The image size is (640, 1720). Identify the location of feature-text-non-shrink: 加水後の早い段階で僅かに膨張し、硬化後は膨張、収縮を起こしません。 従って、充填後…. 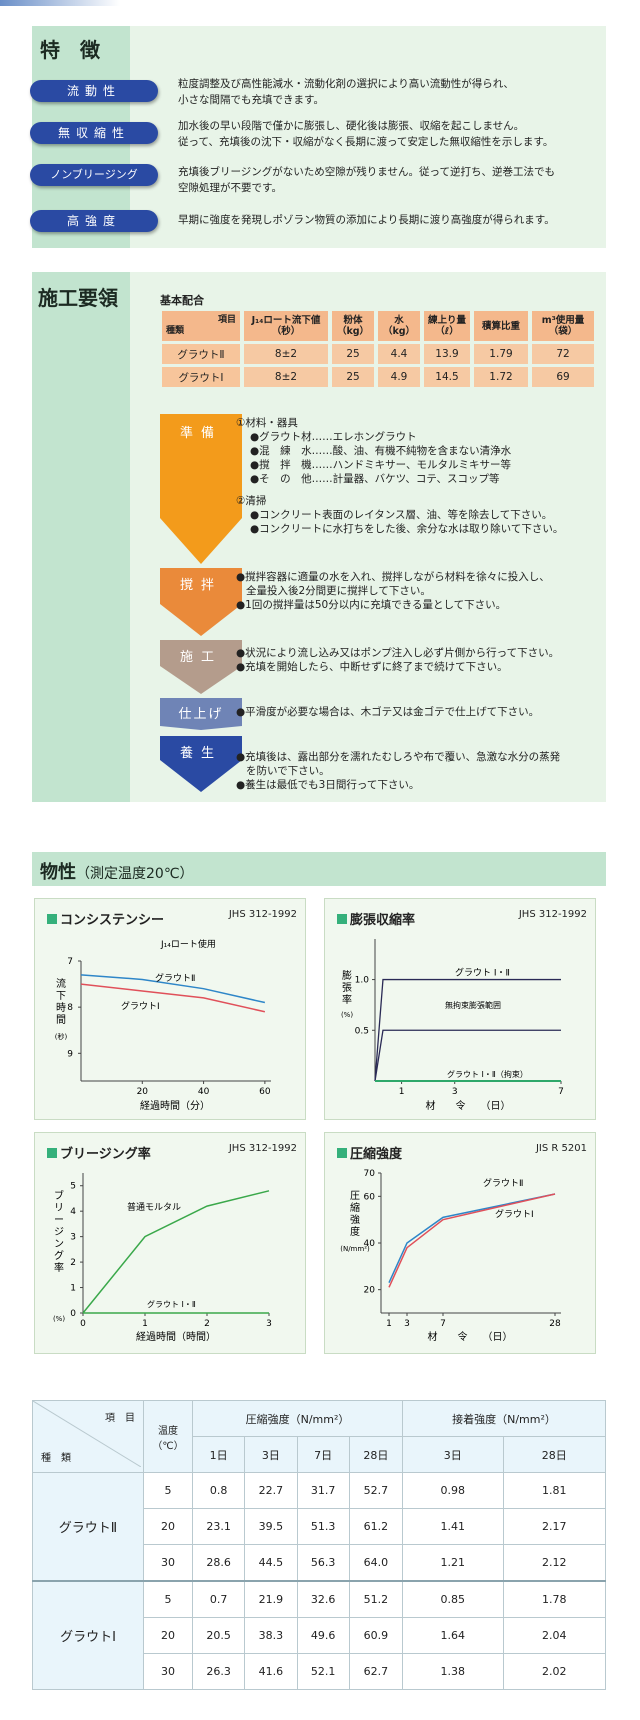
(366, 134).